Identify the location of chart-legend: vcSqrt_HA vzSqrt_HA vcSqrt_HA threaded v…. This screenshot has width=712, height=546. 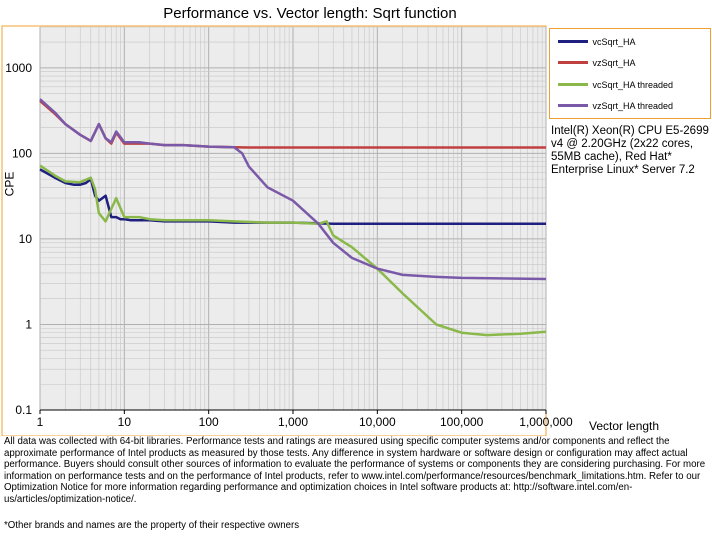
(630, 73).